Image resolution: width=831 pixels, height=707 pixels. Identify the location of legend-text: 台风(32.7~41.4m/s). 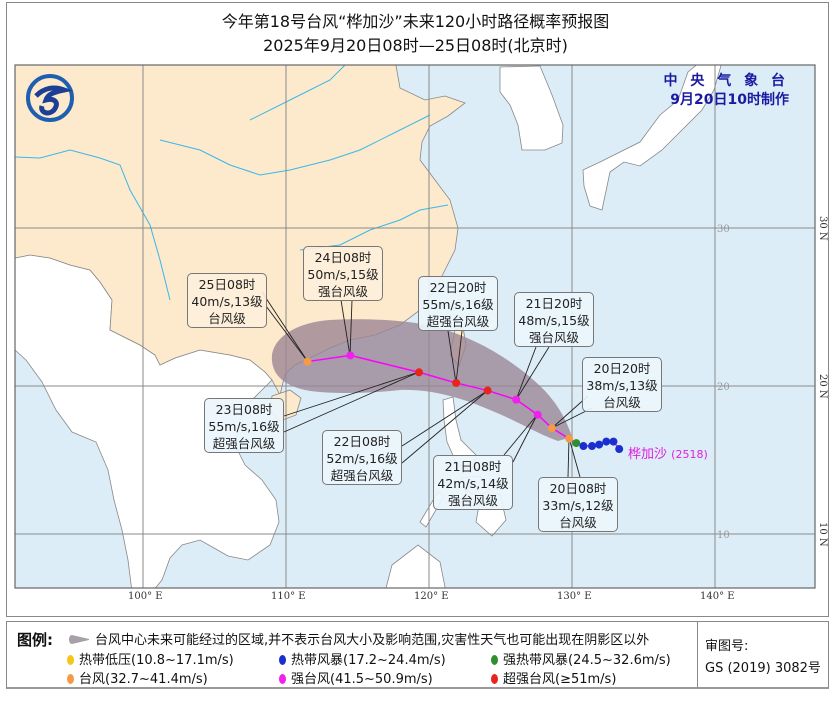
(143, 679).